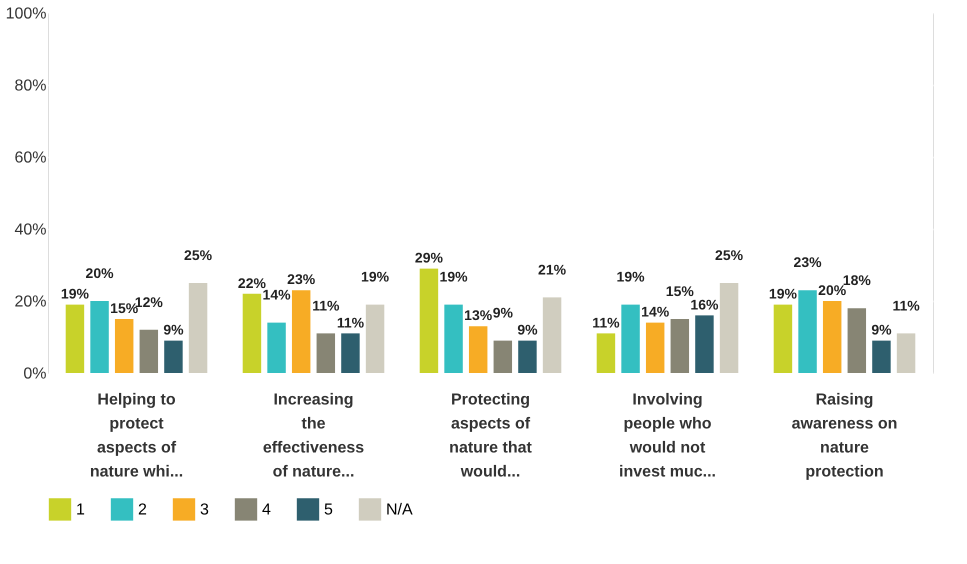  What do you see at coordinates (399, 509) in the screenshot?
I see `legend-label: N/A` at bounding box center [399, 509].